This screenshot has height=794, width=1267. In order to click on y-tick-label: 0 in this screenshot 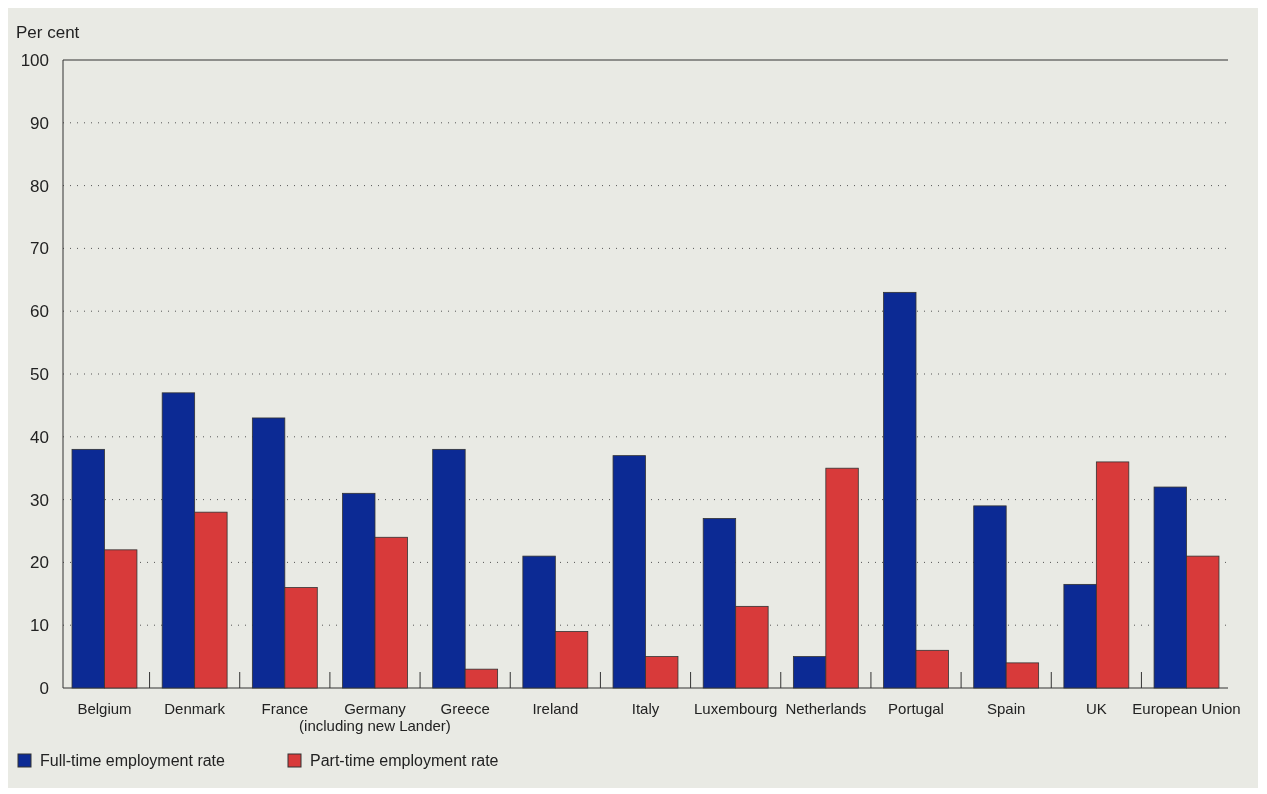, I will do `click(44, 688)`.